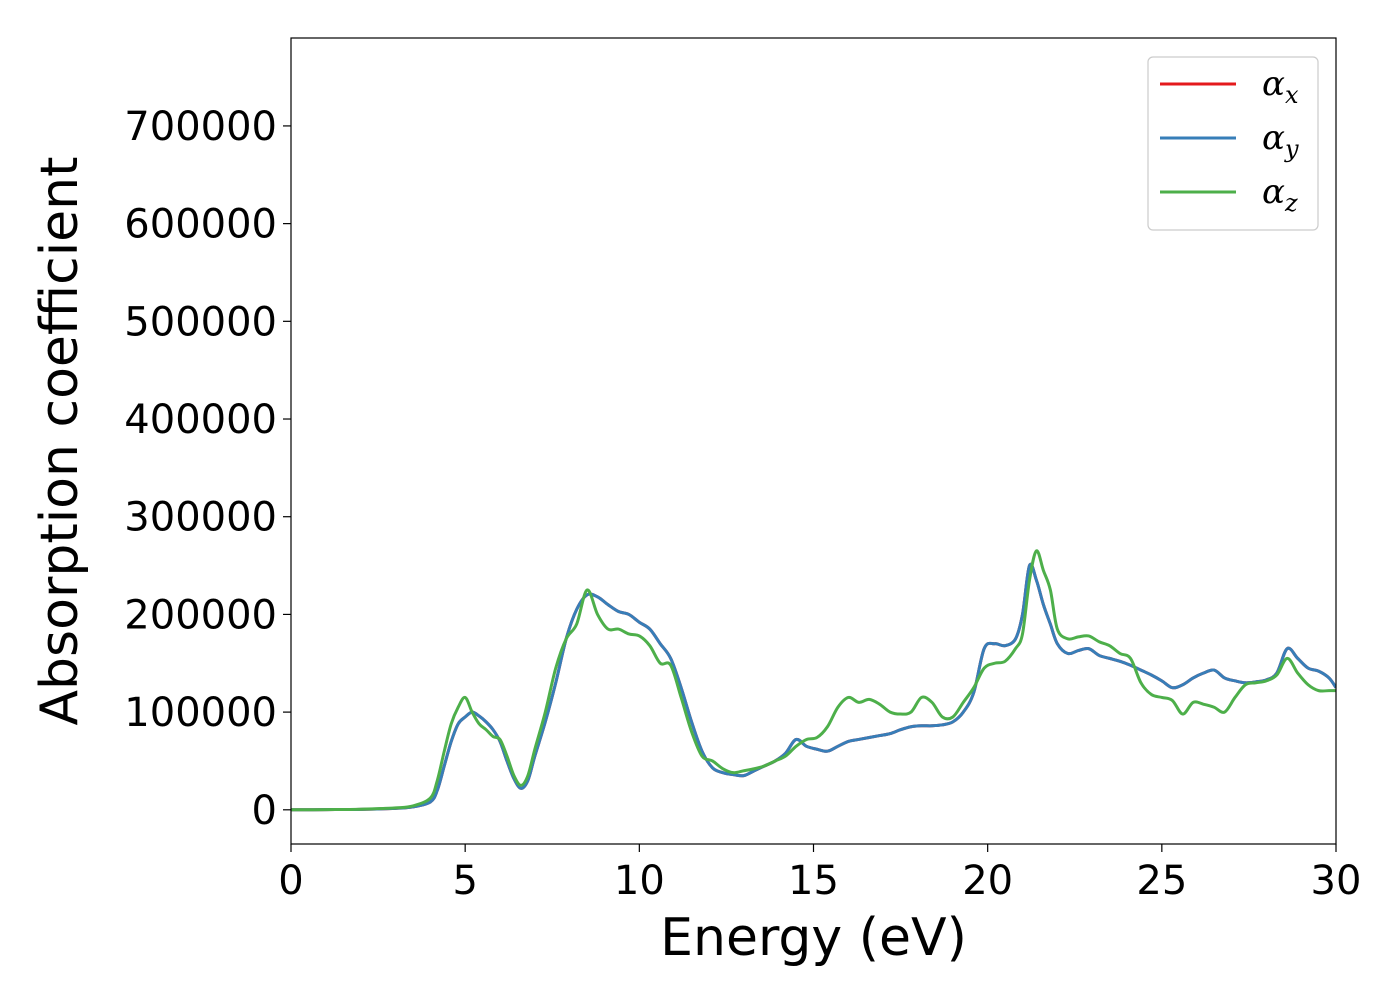 The width and height of the screenshot is (1400, 1000). What do you see at coordinates (639, 881) in the screenshot?
I see `x-tick-label: 10` at bounding box center [639, 881].